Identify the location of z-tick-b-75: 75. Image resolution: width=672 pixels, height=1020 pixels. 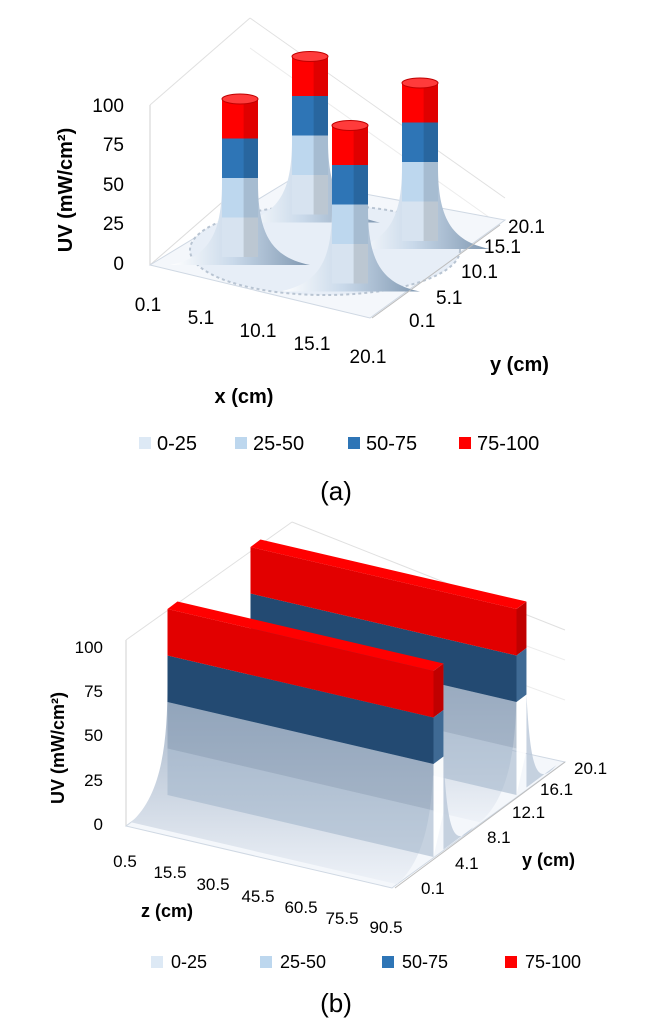
(93, 691).